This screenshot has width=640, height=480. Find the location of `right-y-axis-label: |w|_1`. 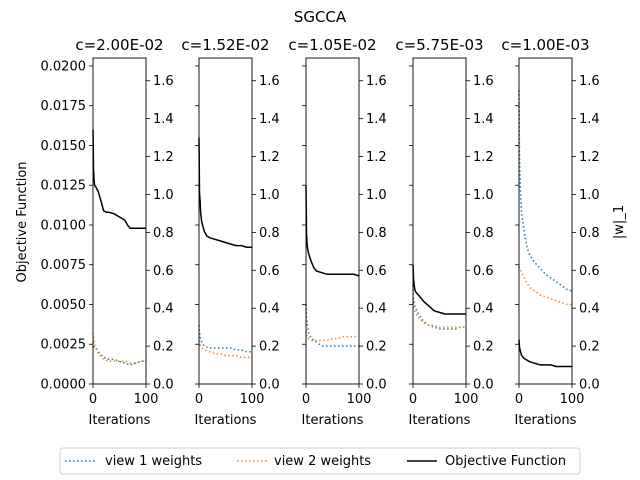

right-y-axis-label: |w|_1 is located at coordinates (619, 222).